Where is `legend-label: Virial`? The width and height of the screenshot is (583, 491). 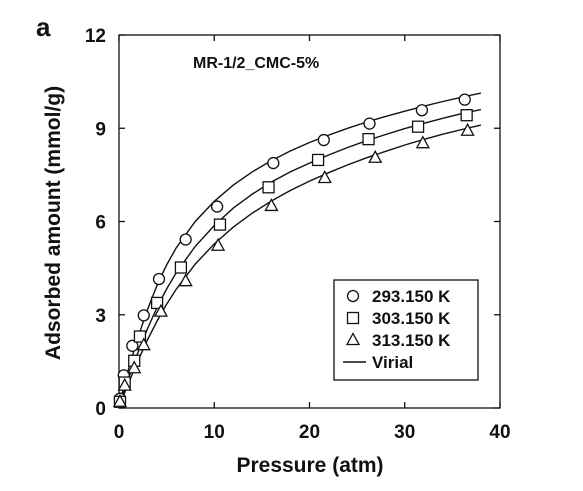 legend-label: Virial is located at coordinates (392, 362).